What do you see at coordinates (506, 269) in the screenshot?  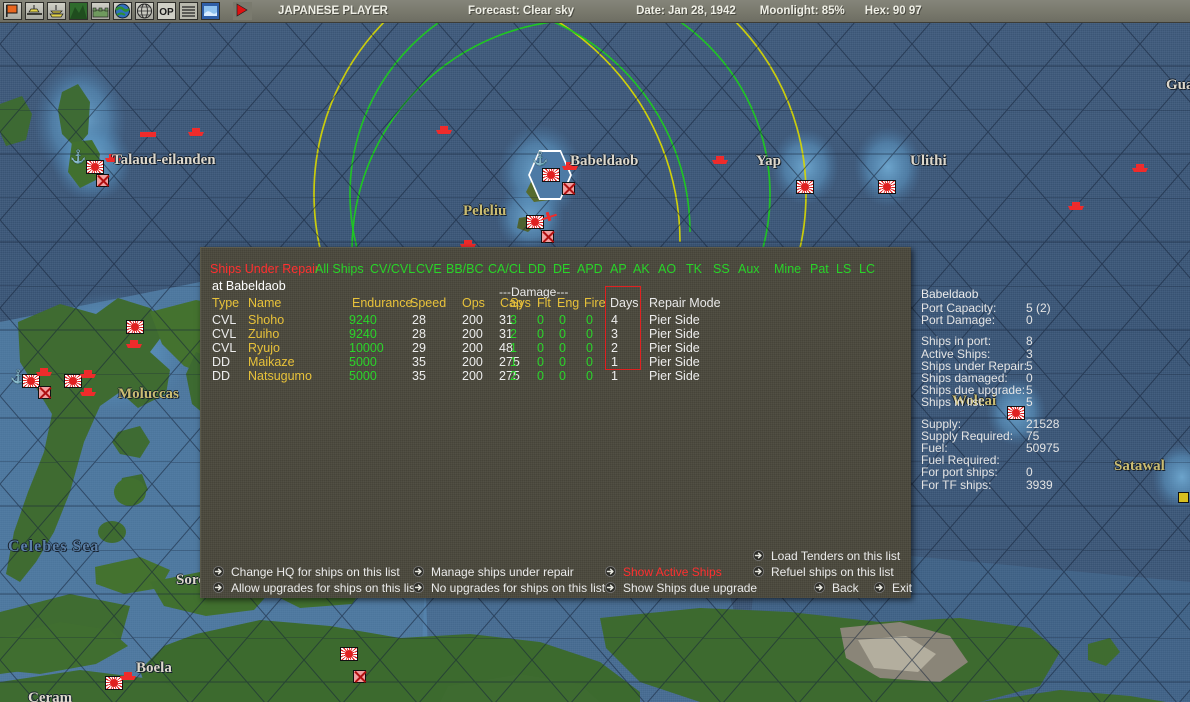 I see `tab-ca-cl: CA/CL` at bounding box center [506, 269].